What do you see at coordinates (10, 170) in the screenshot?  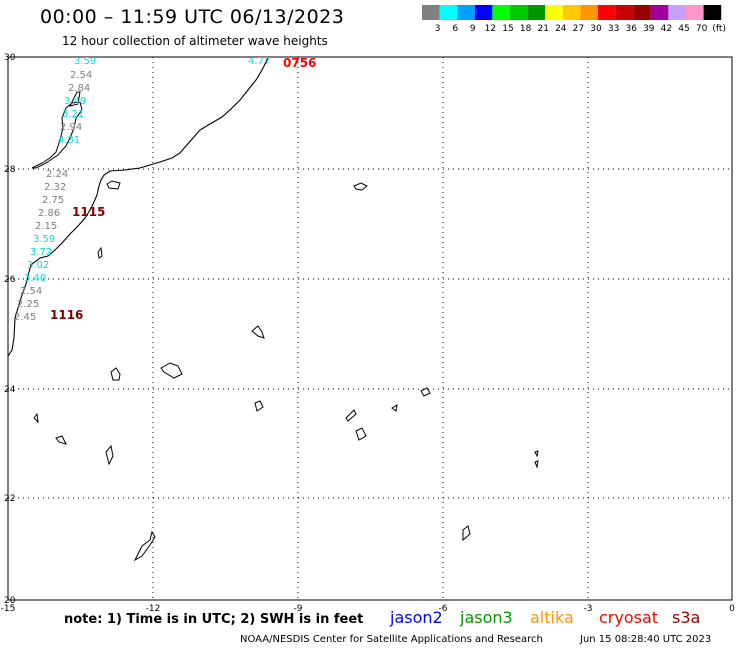 I see `lat-tick-label: 28` at bounding box center [10, 170].